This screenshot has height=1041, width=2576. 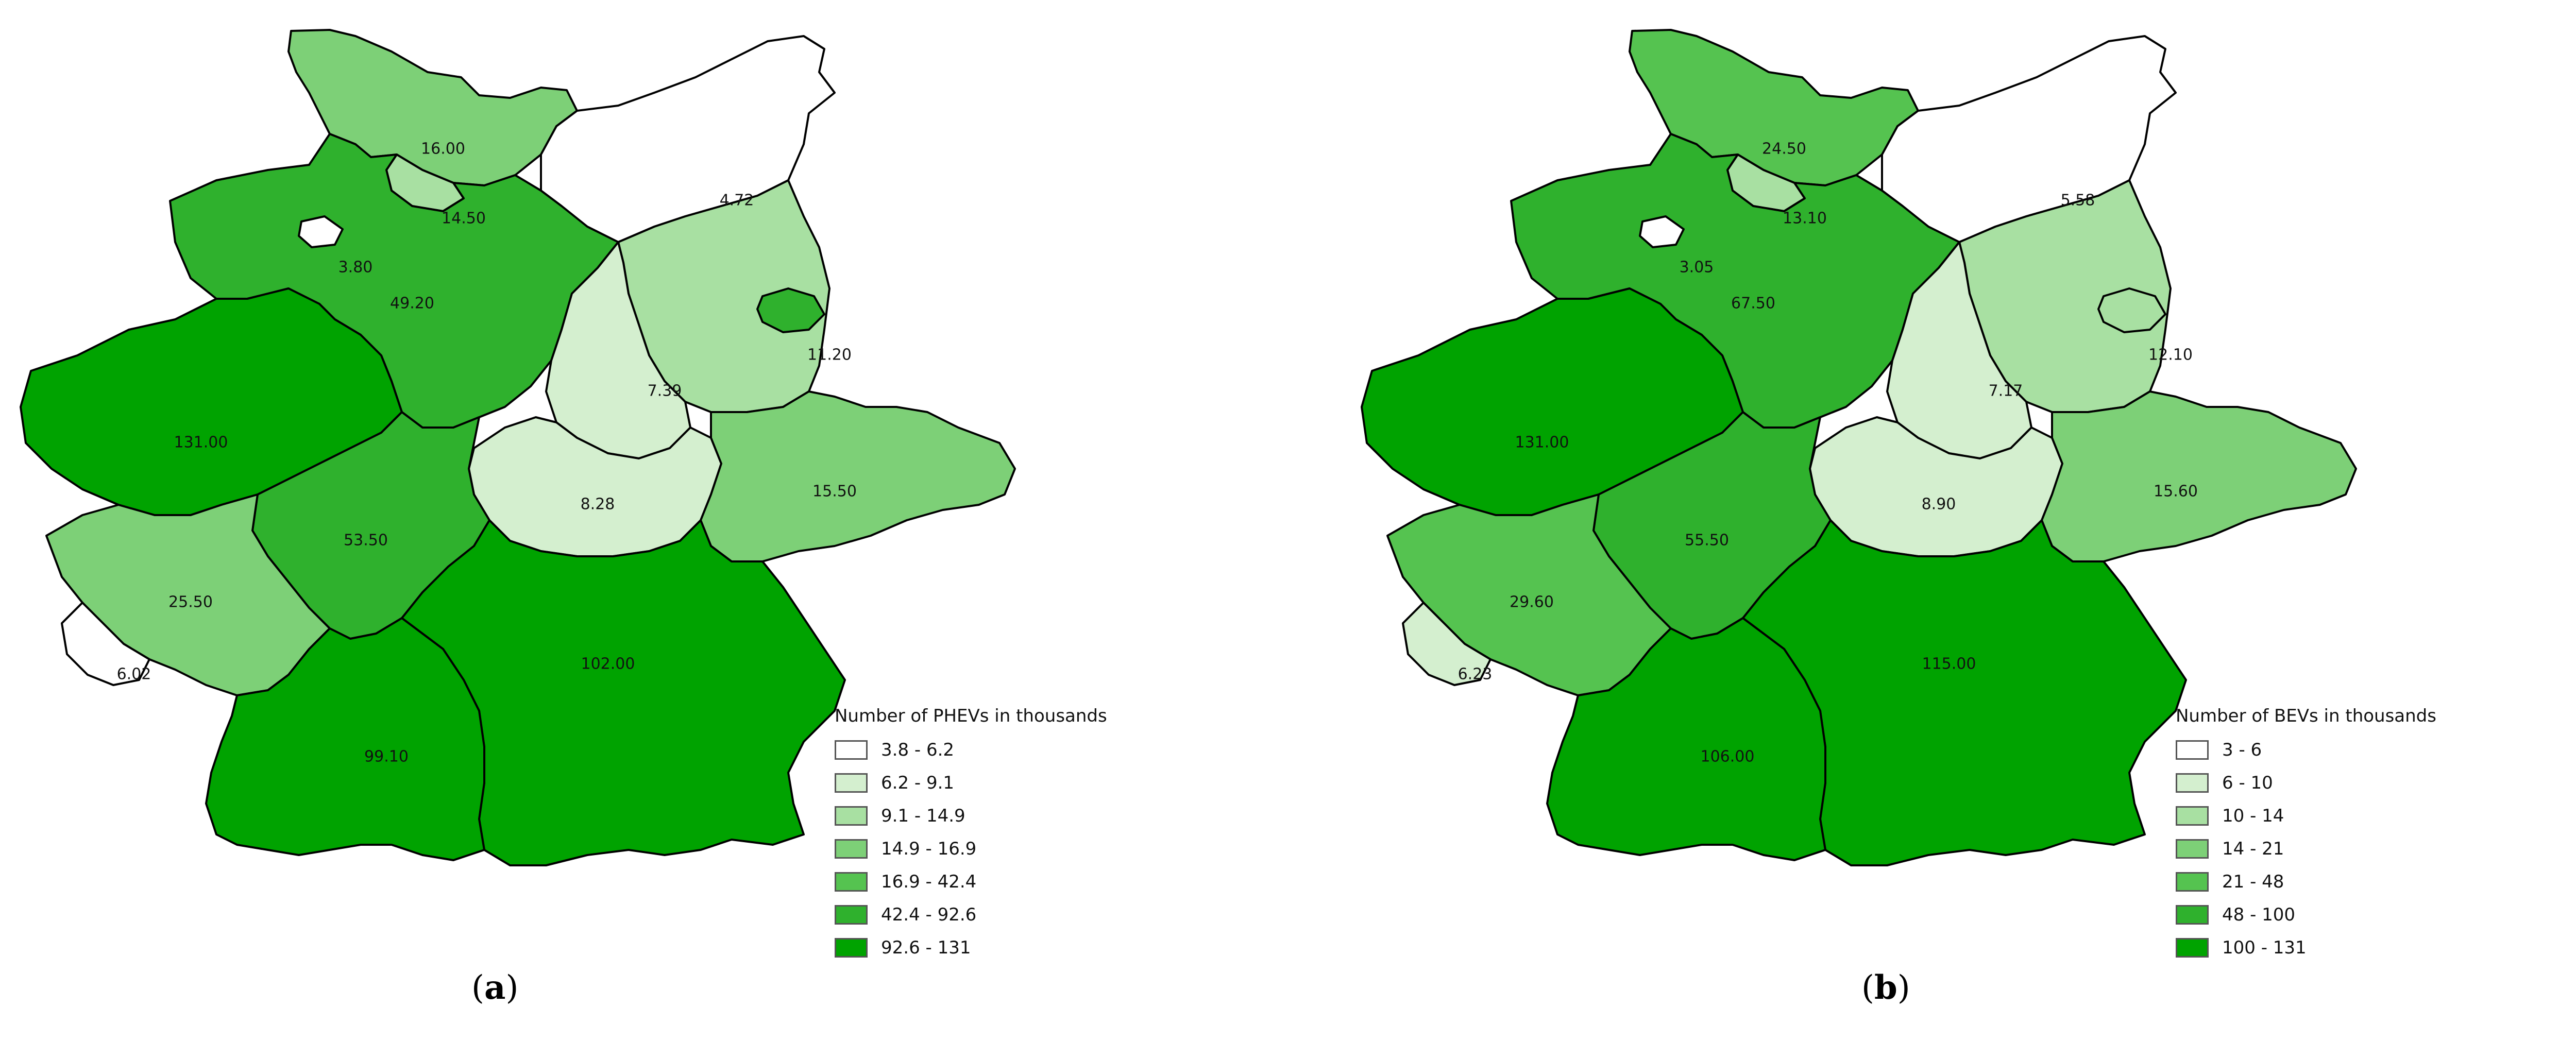 I want to click on legend-label: 16.9 - 42.4, so click(x=929, y=882).